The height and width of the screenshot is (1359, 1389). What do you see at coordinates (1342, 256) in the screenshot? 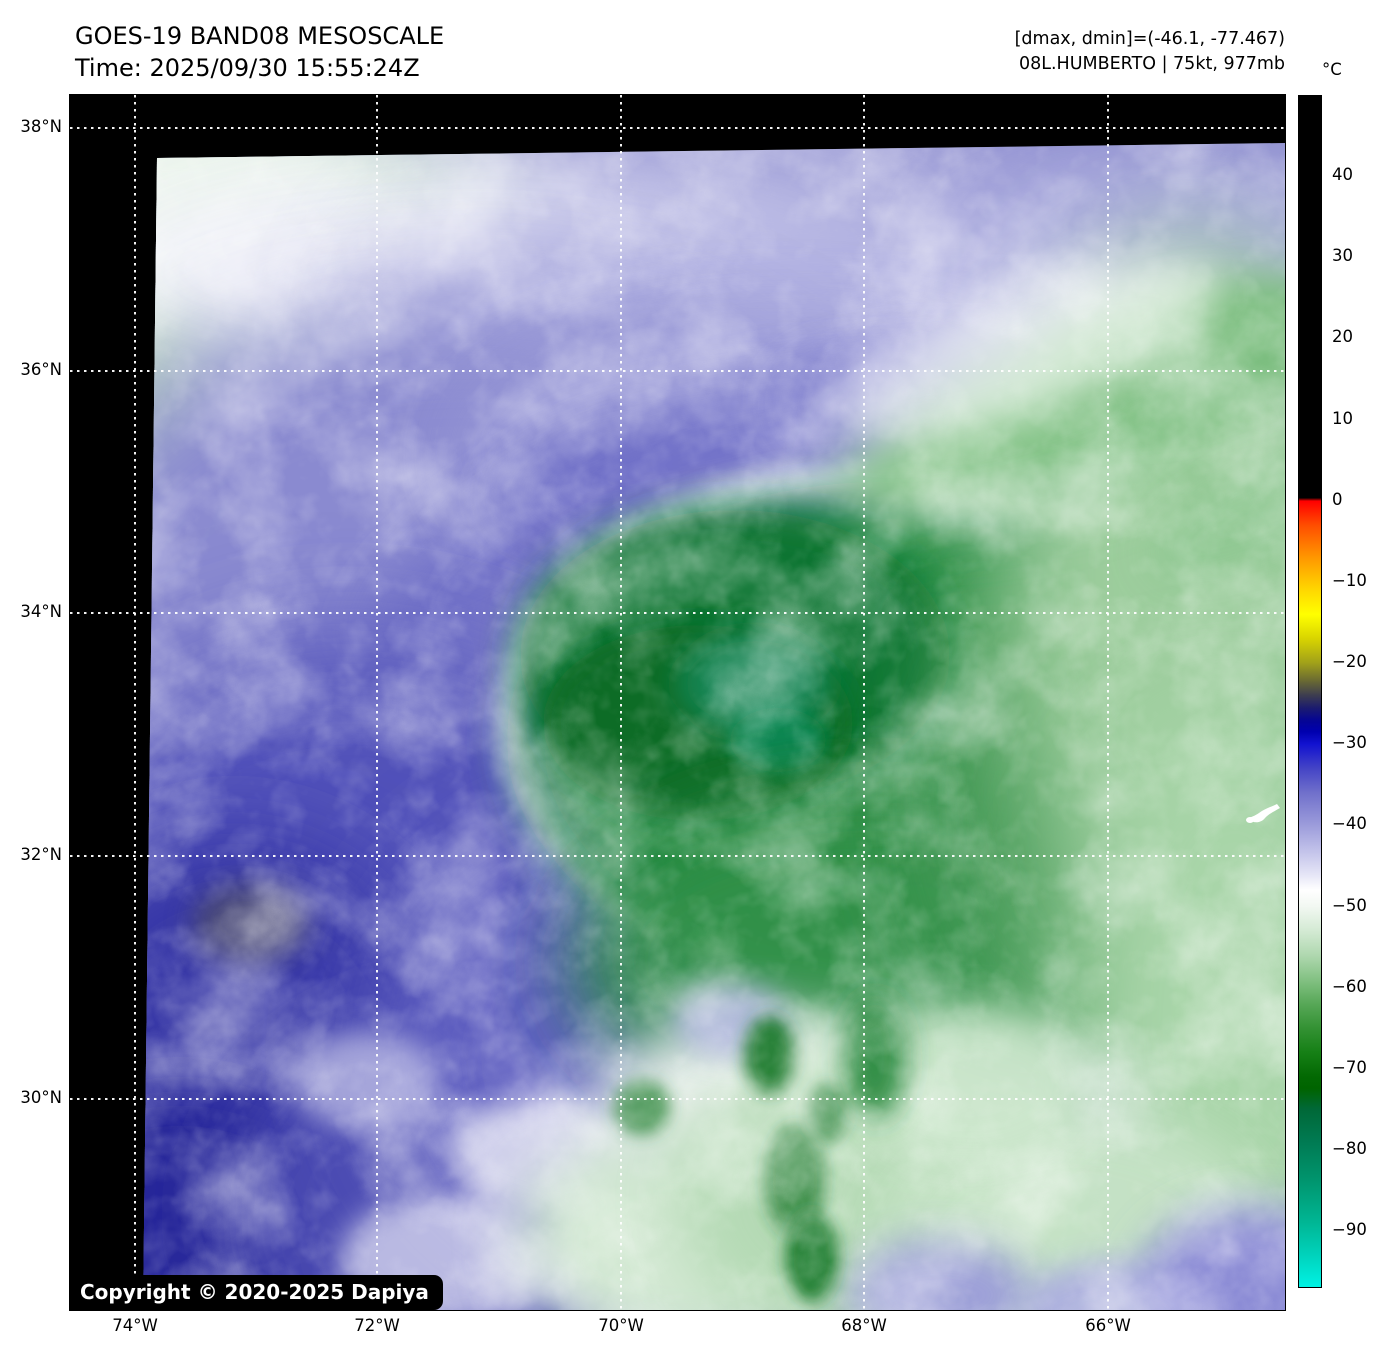
I see `colorbar-tick-label: 30` at bounding box center [1342, 256].